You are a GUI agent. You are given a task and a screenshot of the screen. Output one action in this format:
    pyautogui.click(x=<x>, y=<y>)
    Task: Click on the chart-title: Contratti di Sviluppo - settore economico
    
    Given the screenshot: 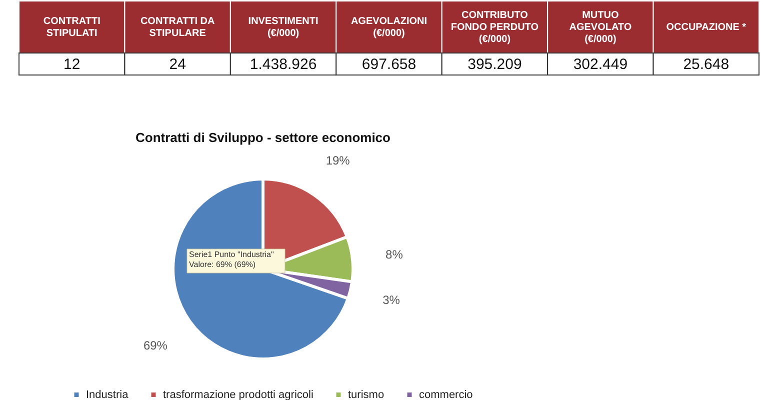 What is the action you would take?
    pyautogui.click(x=263, y=137)
    